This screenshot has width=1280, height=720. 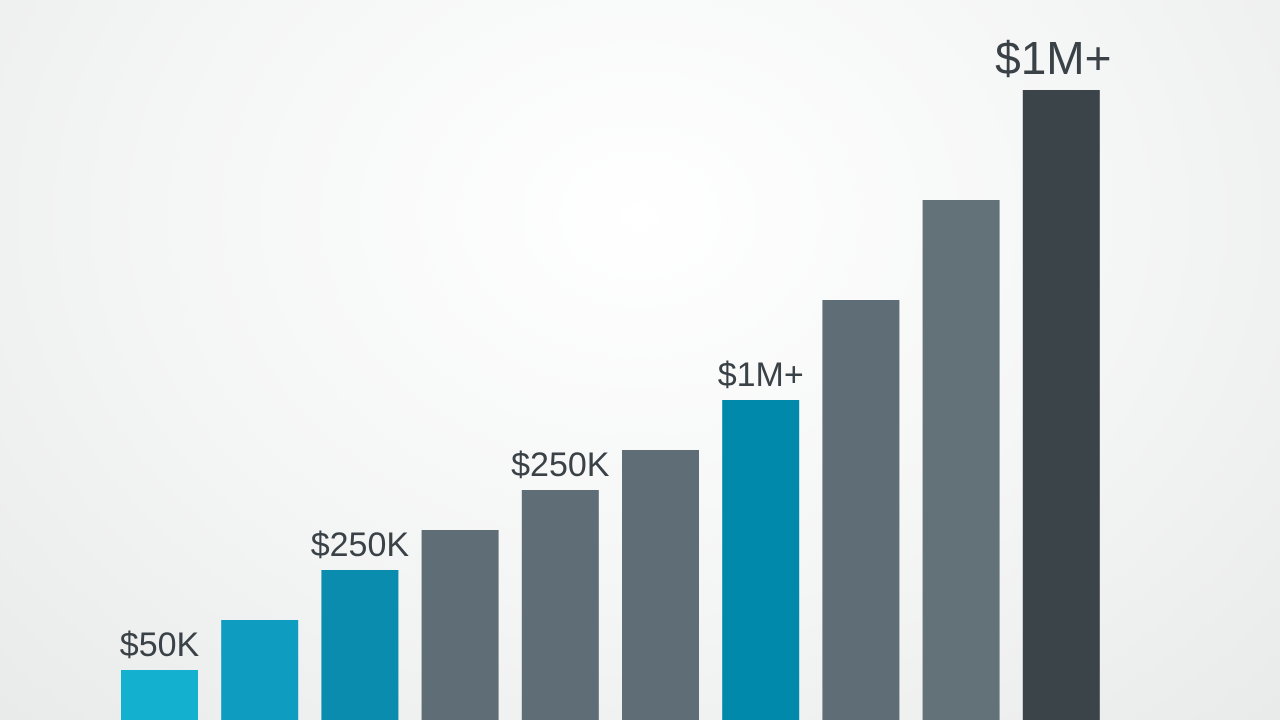 What do you see at coordinates (1053, 58) in the screenshot?
I see `bar-10-value-label: $1M+` at bounding box center [1053, 58].